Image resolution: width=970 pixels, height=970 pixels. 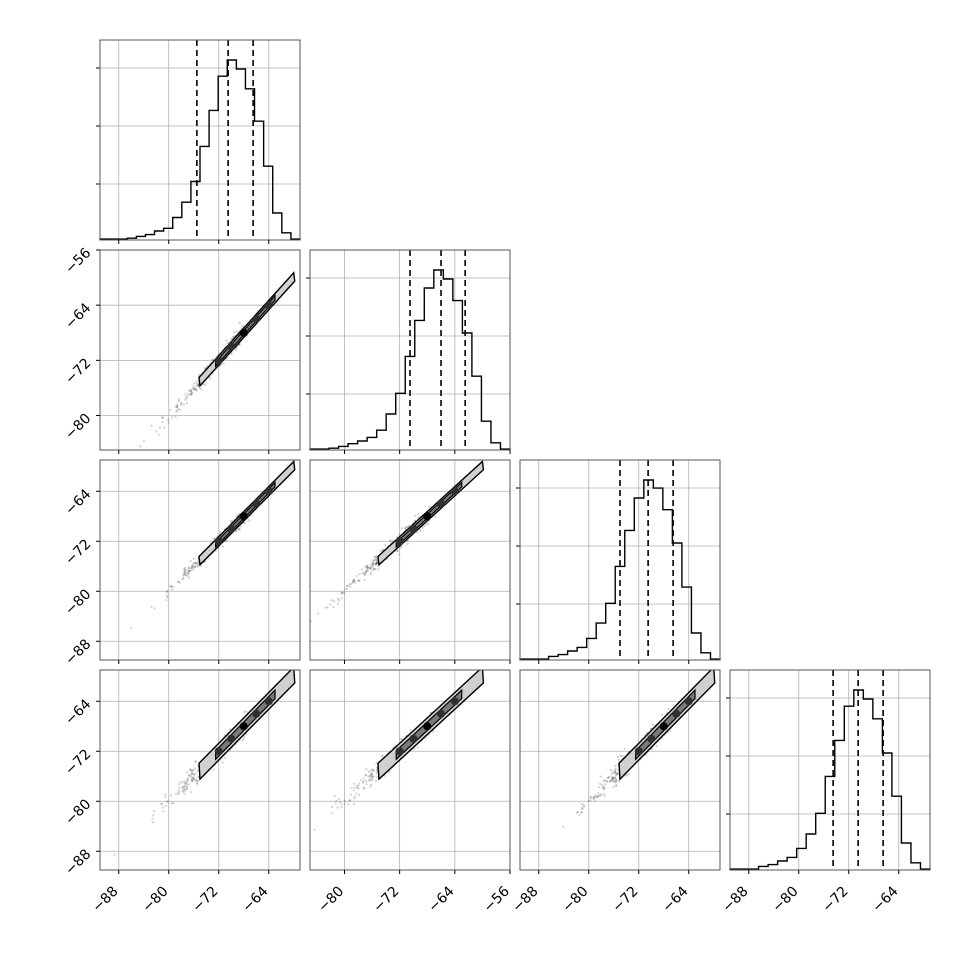 I want to click on panel-3-2: −88 −80 −72 −64, so click(x=615, y=792).